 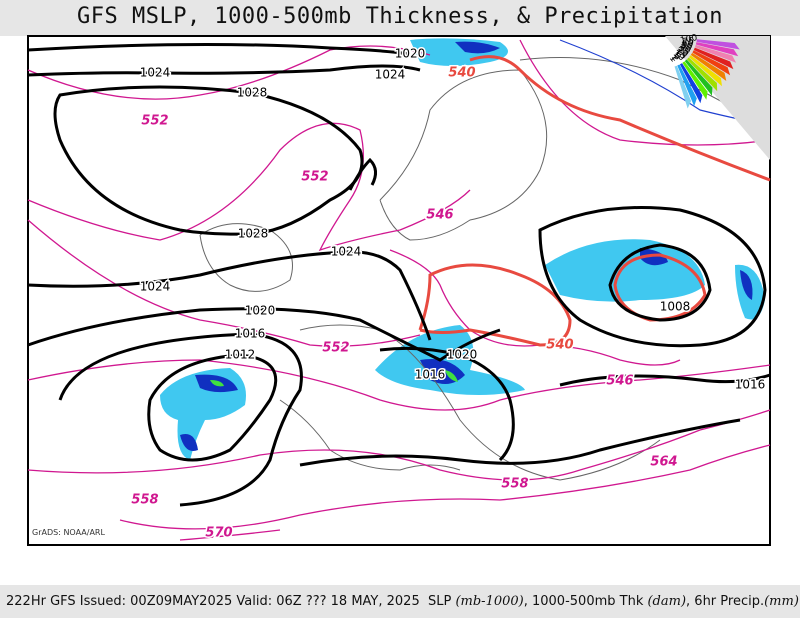 I want to click on legend-label: 40, so click(x=686, y=48).